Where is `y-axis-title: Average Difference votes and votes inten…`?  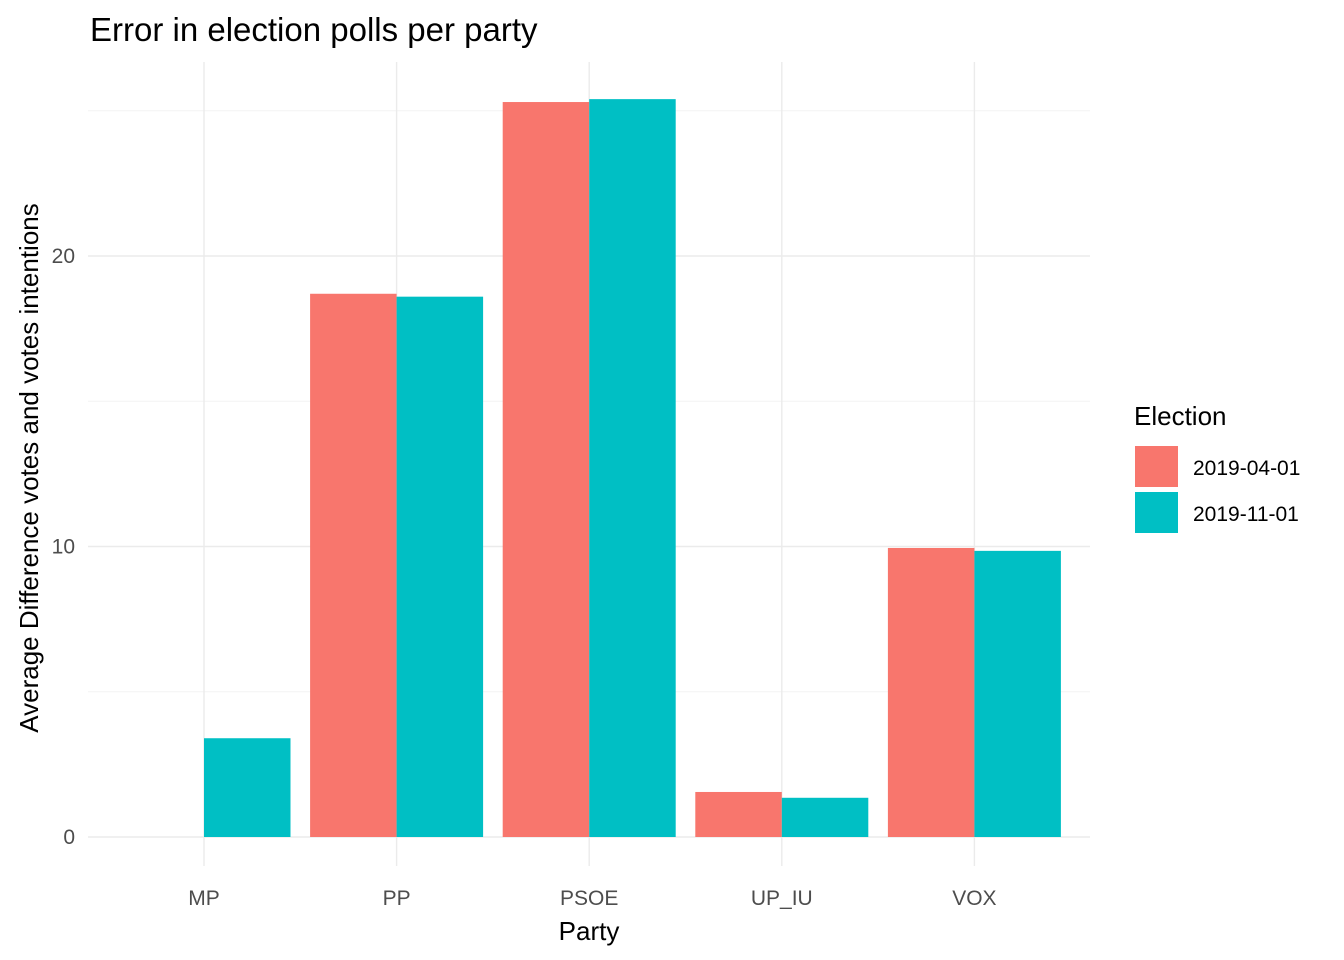
y-axis-title: Average Difference votes and votes inten… is located at coordinates (29, 467).